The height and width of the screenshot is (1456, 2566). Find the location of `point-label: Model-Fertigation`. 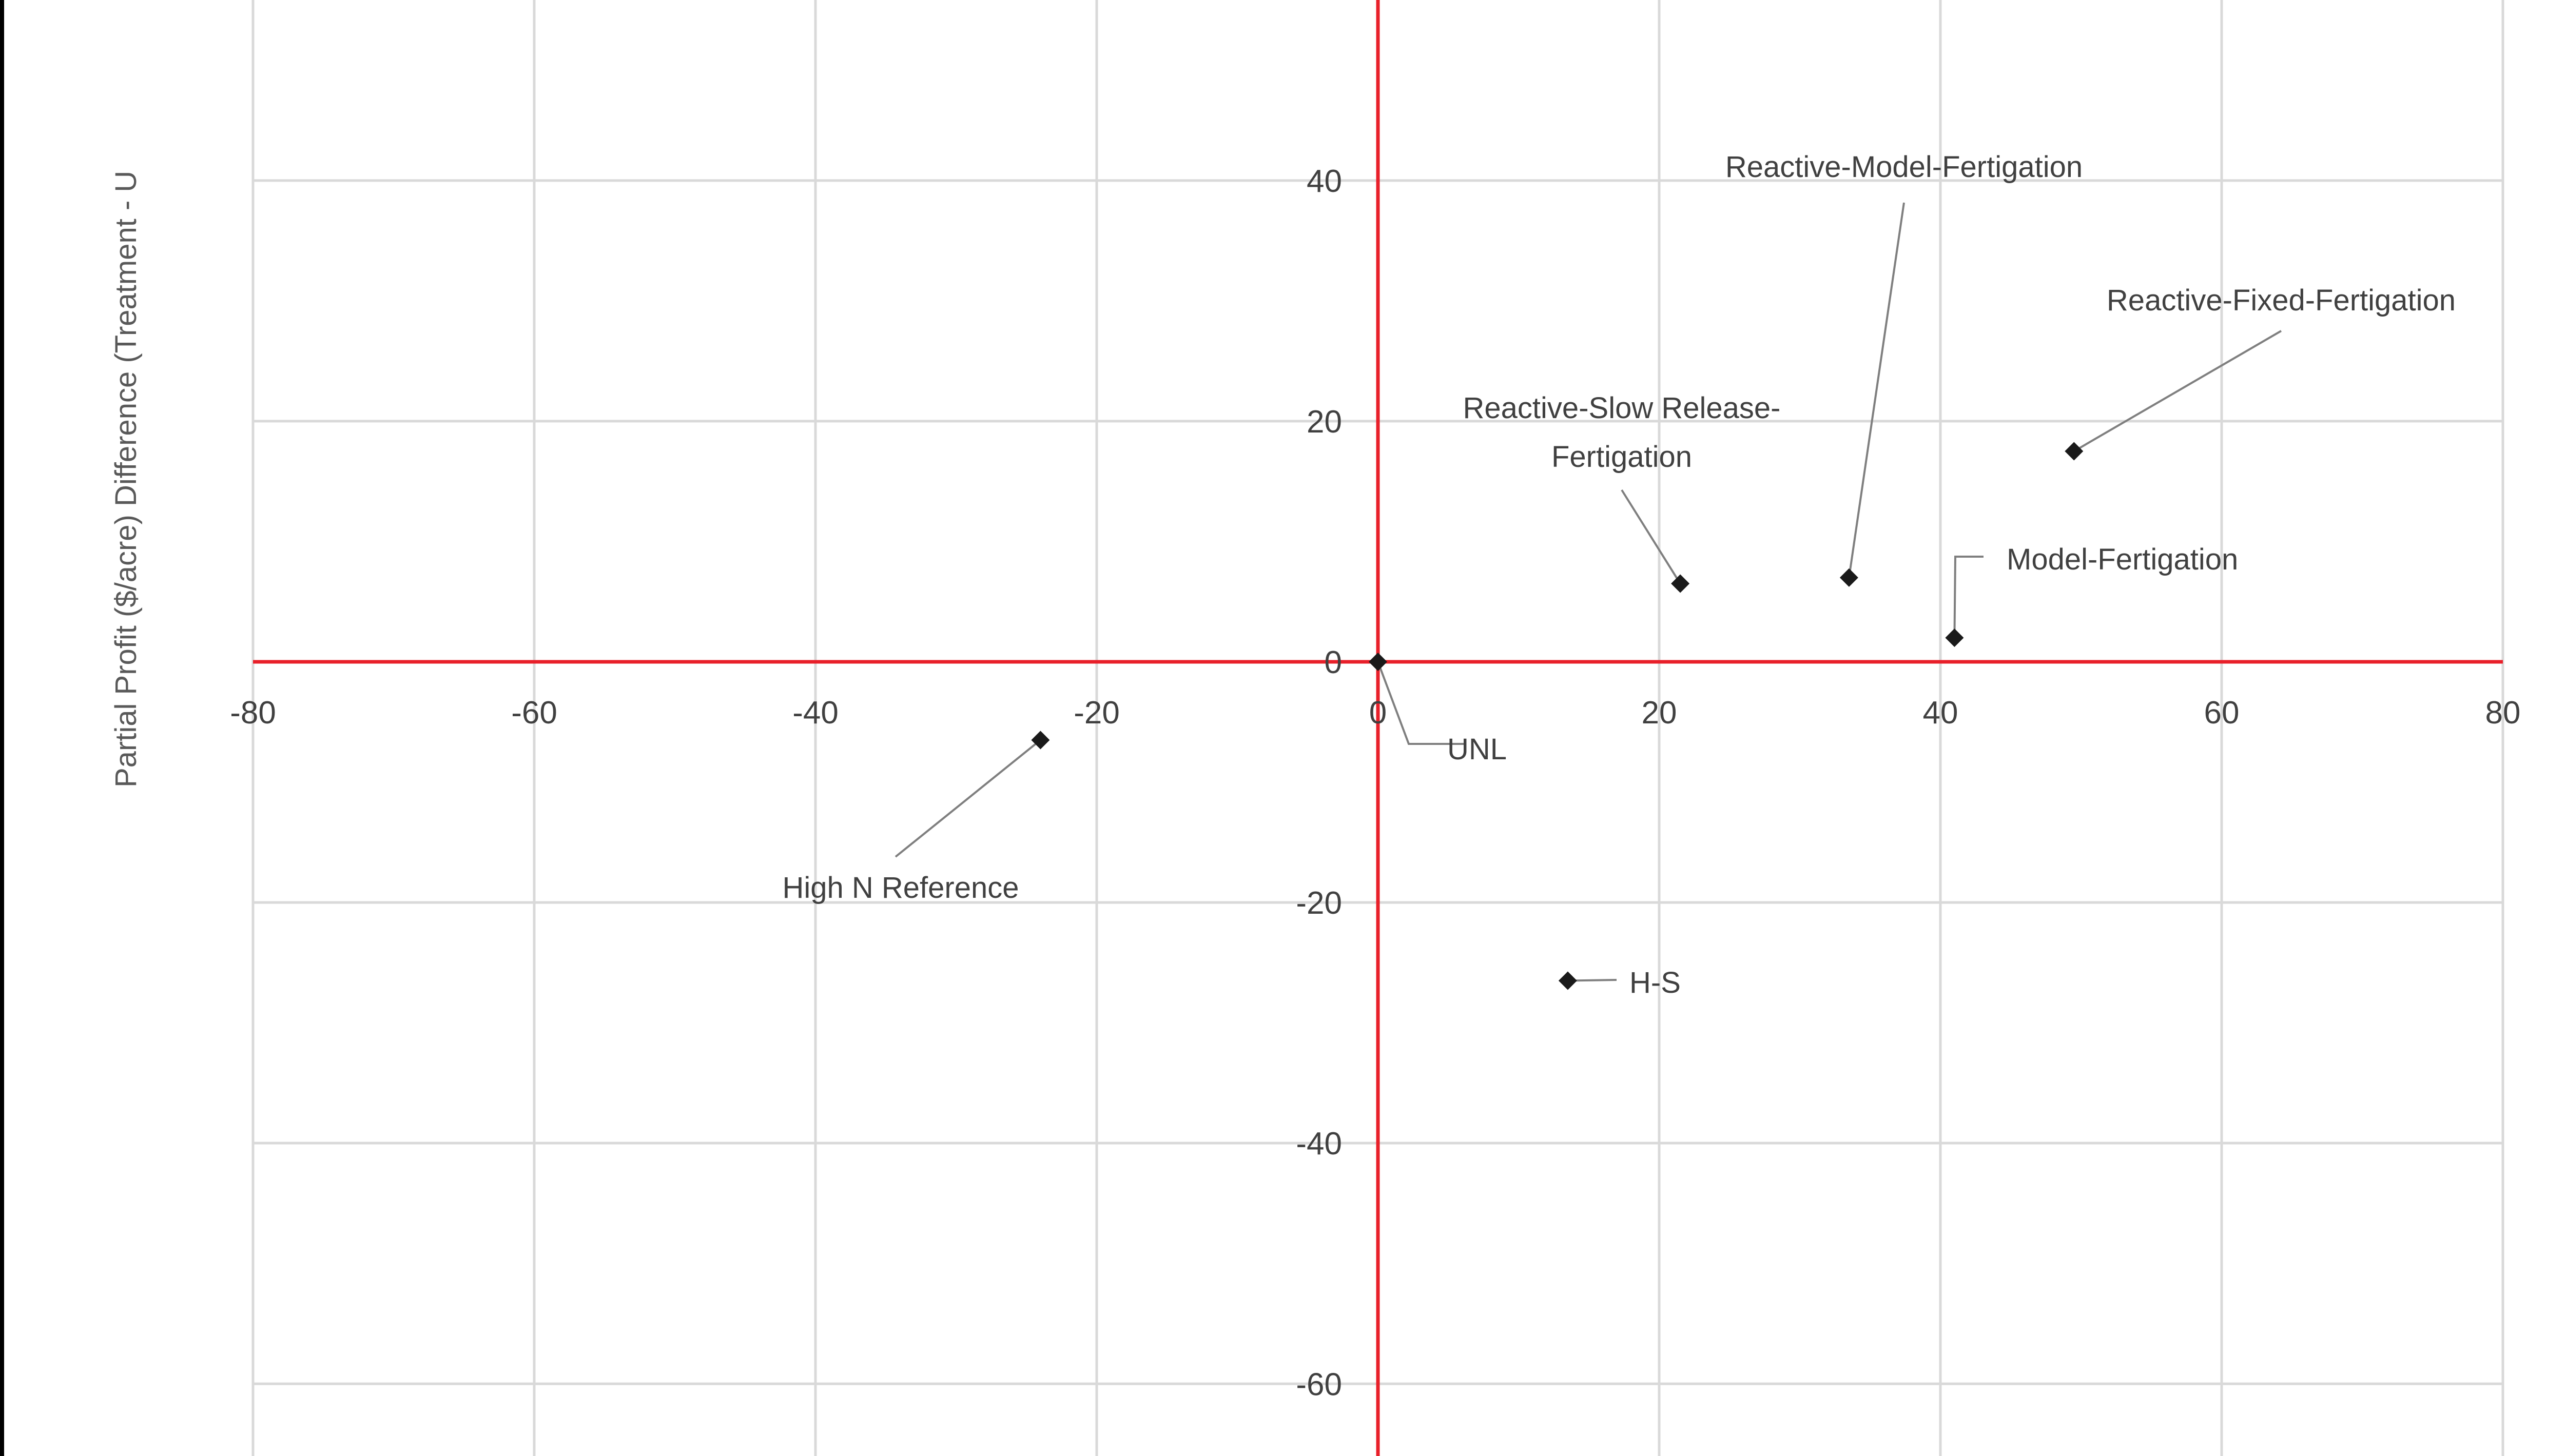

point-label: Model-Fertigation is located at coordinates (2122, 559).